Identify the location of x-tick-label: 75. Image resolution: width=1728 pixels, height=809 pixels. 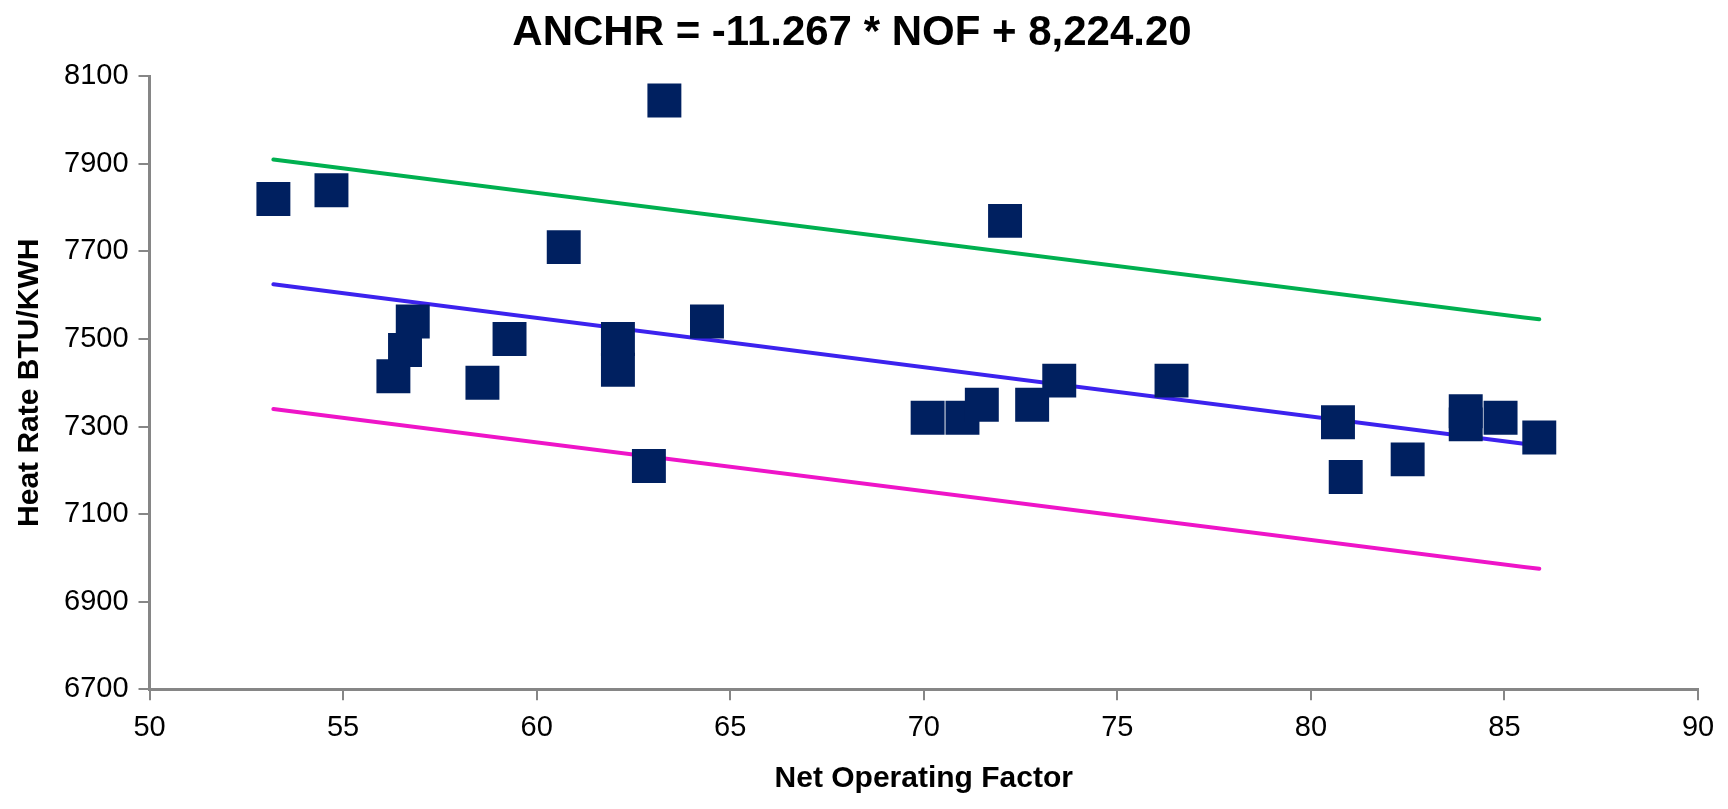
(1117, 725).